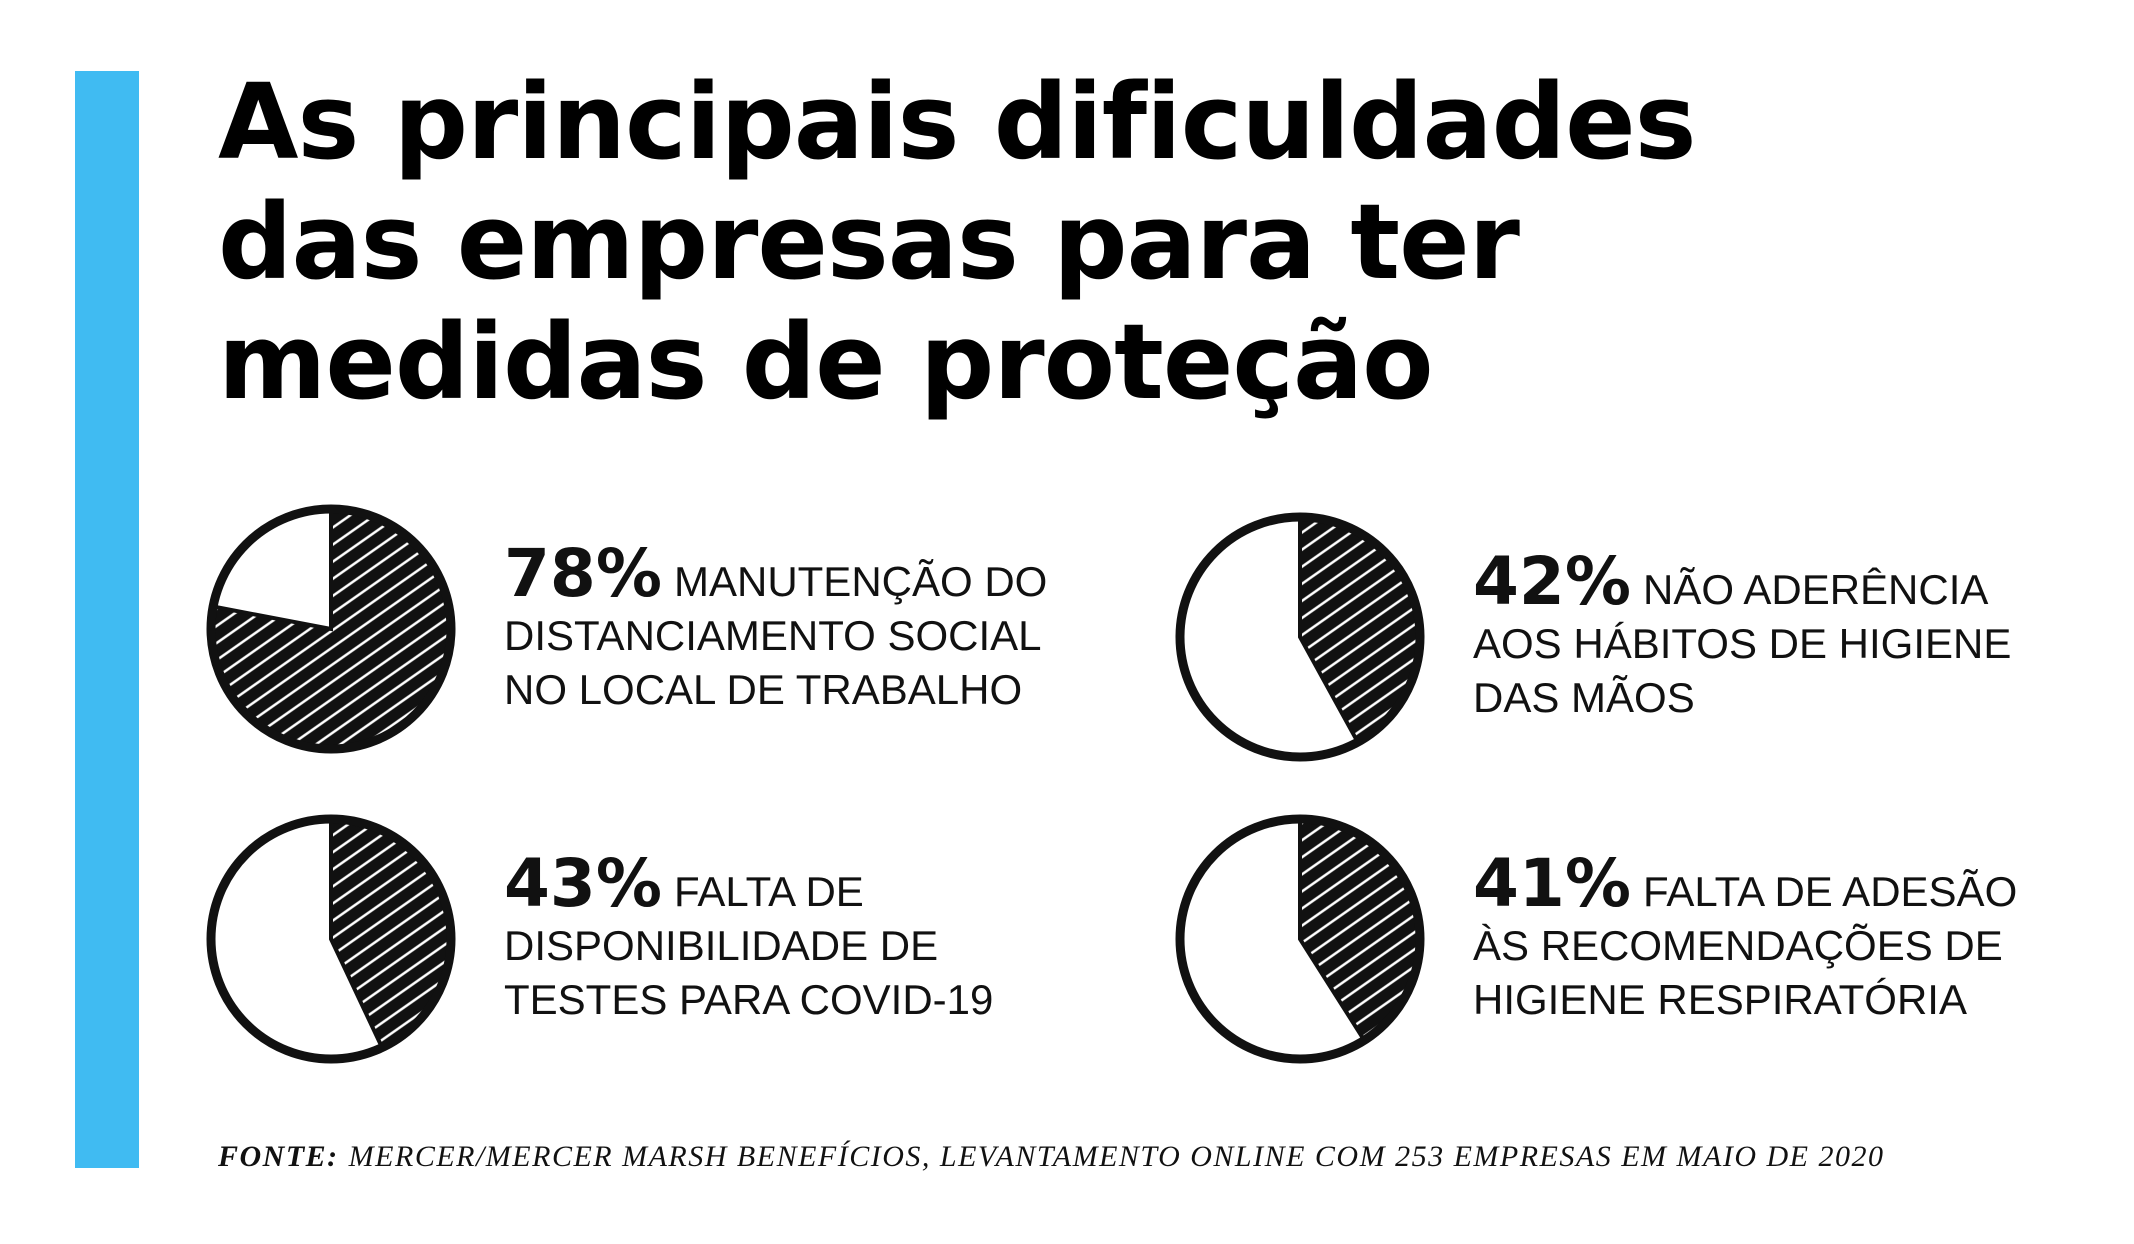 Image resolution: width=2134 pixels, height=1244 pixels. I want to click on value-label: 43%, so click(583, 883).